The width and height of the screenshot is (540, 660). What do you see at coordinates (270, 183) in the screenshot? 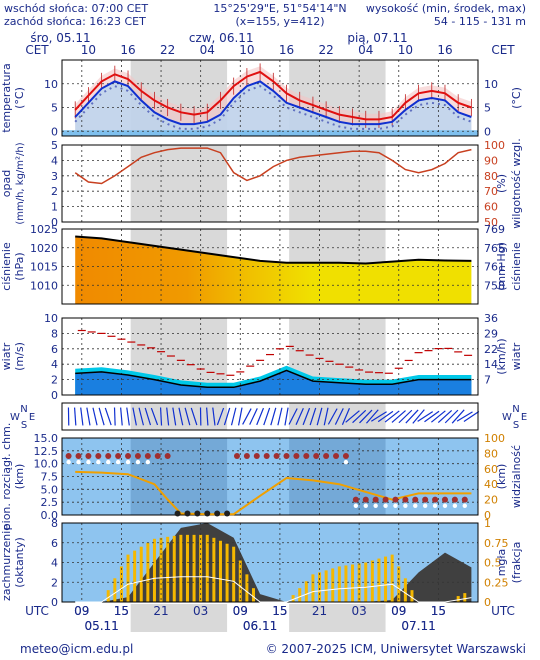
I see `precip-panel-frame` at bounding box center [270, 183].